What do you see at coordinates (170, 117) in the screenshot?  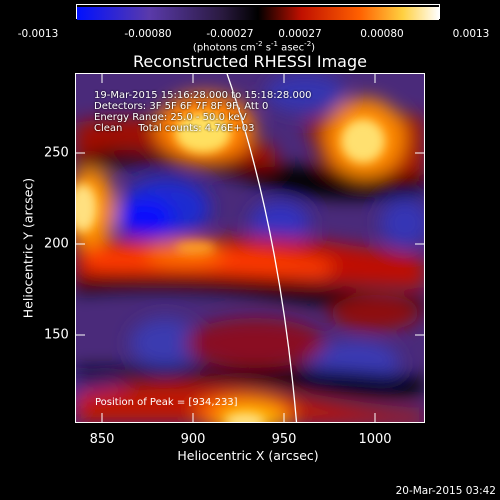 I see `annotation-energy: Energy Range: 25.0 - 50.0 keV` at bounding box center [170, 117].